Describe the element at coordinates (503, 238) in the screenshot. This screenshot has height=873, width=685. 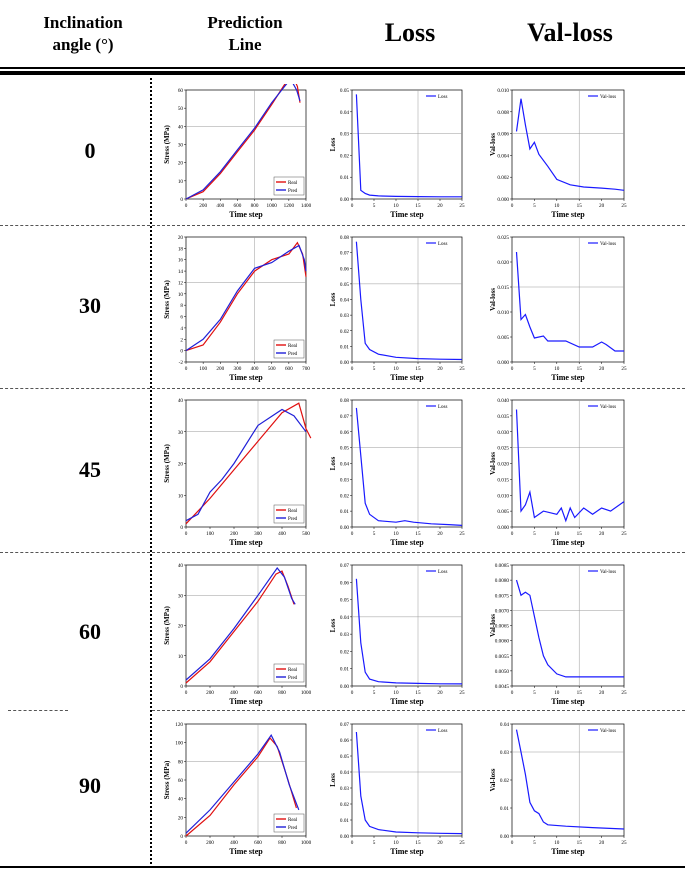
I see `y-tick-label: 0.025` at that location.